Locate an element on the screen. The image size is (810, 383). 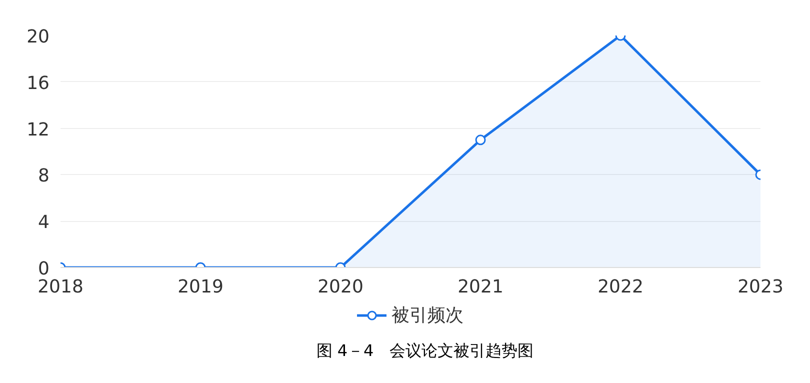
legend-label: 被引频次 is located at coordinates (428, 315).